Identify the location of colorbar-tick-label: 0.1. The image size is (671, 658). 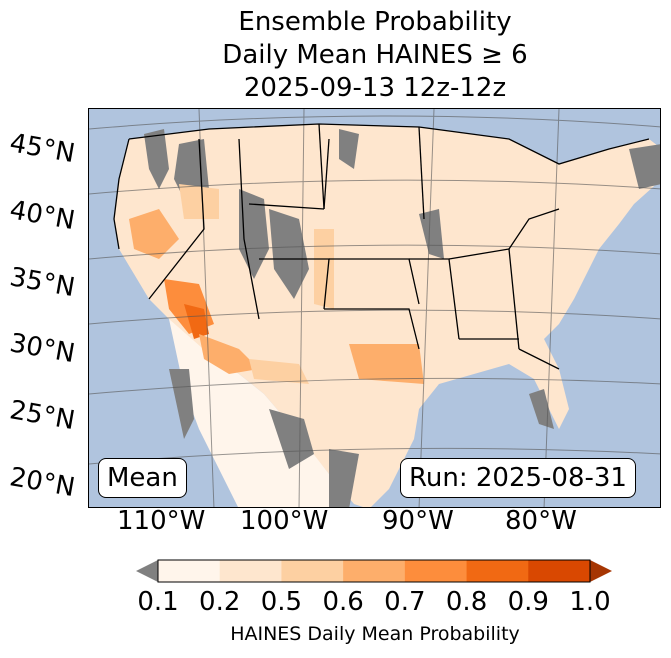
(158, 602).